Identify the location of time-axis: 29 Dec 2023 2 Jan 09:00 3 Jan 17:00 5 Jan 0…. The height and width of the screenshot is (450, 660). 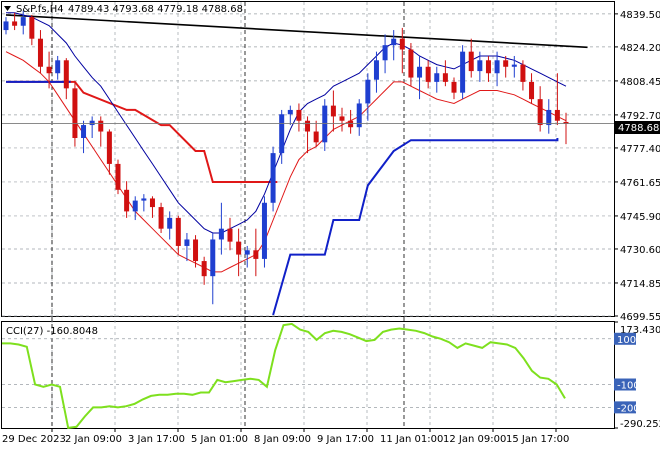
(285, 436).